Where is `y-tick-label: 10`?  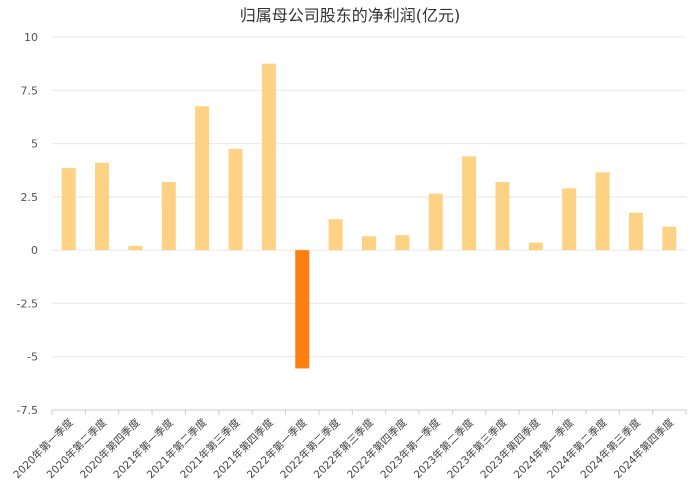 y-tick-label: 10 is located at coordinates (31, 37).